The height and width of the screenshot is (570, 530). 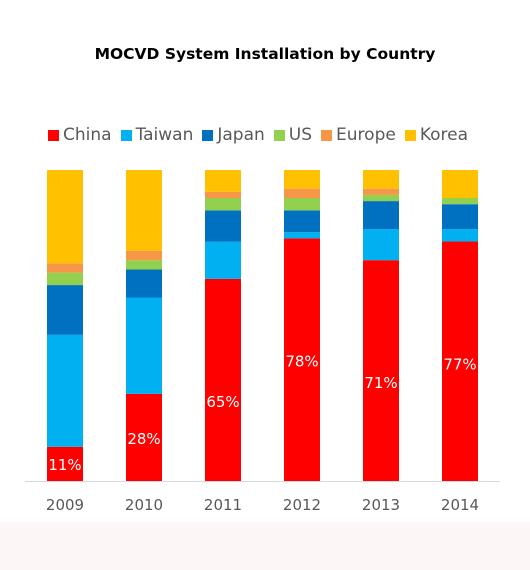 What do you see at coordinates (144, 255) in the screenshot?
I see `bar-segment-europe-2010` at bounding box center [144, 255].